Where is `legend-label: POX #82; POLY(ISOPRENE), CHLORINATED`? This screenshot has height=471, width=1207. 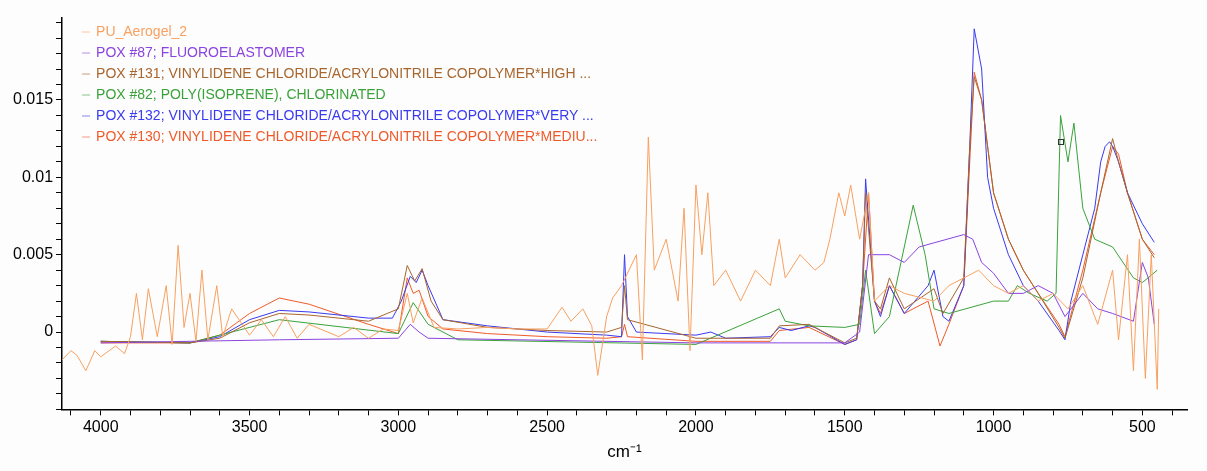 legend-label: POX #82; POLY(ISOPRENE), CHLORINATED is located at coordinates (241, 93).